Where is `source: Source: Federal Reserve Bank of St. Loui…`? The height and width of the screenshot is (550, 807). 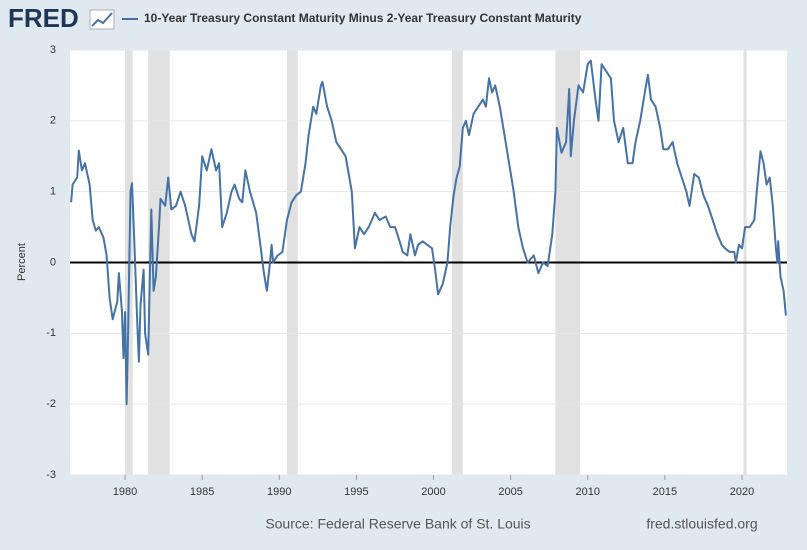 source: Source: Federal Reserve Bank of St. Loui… is located at coordinates (397, 524).